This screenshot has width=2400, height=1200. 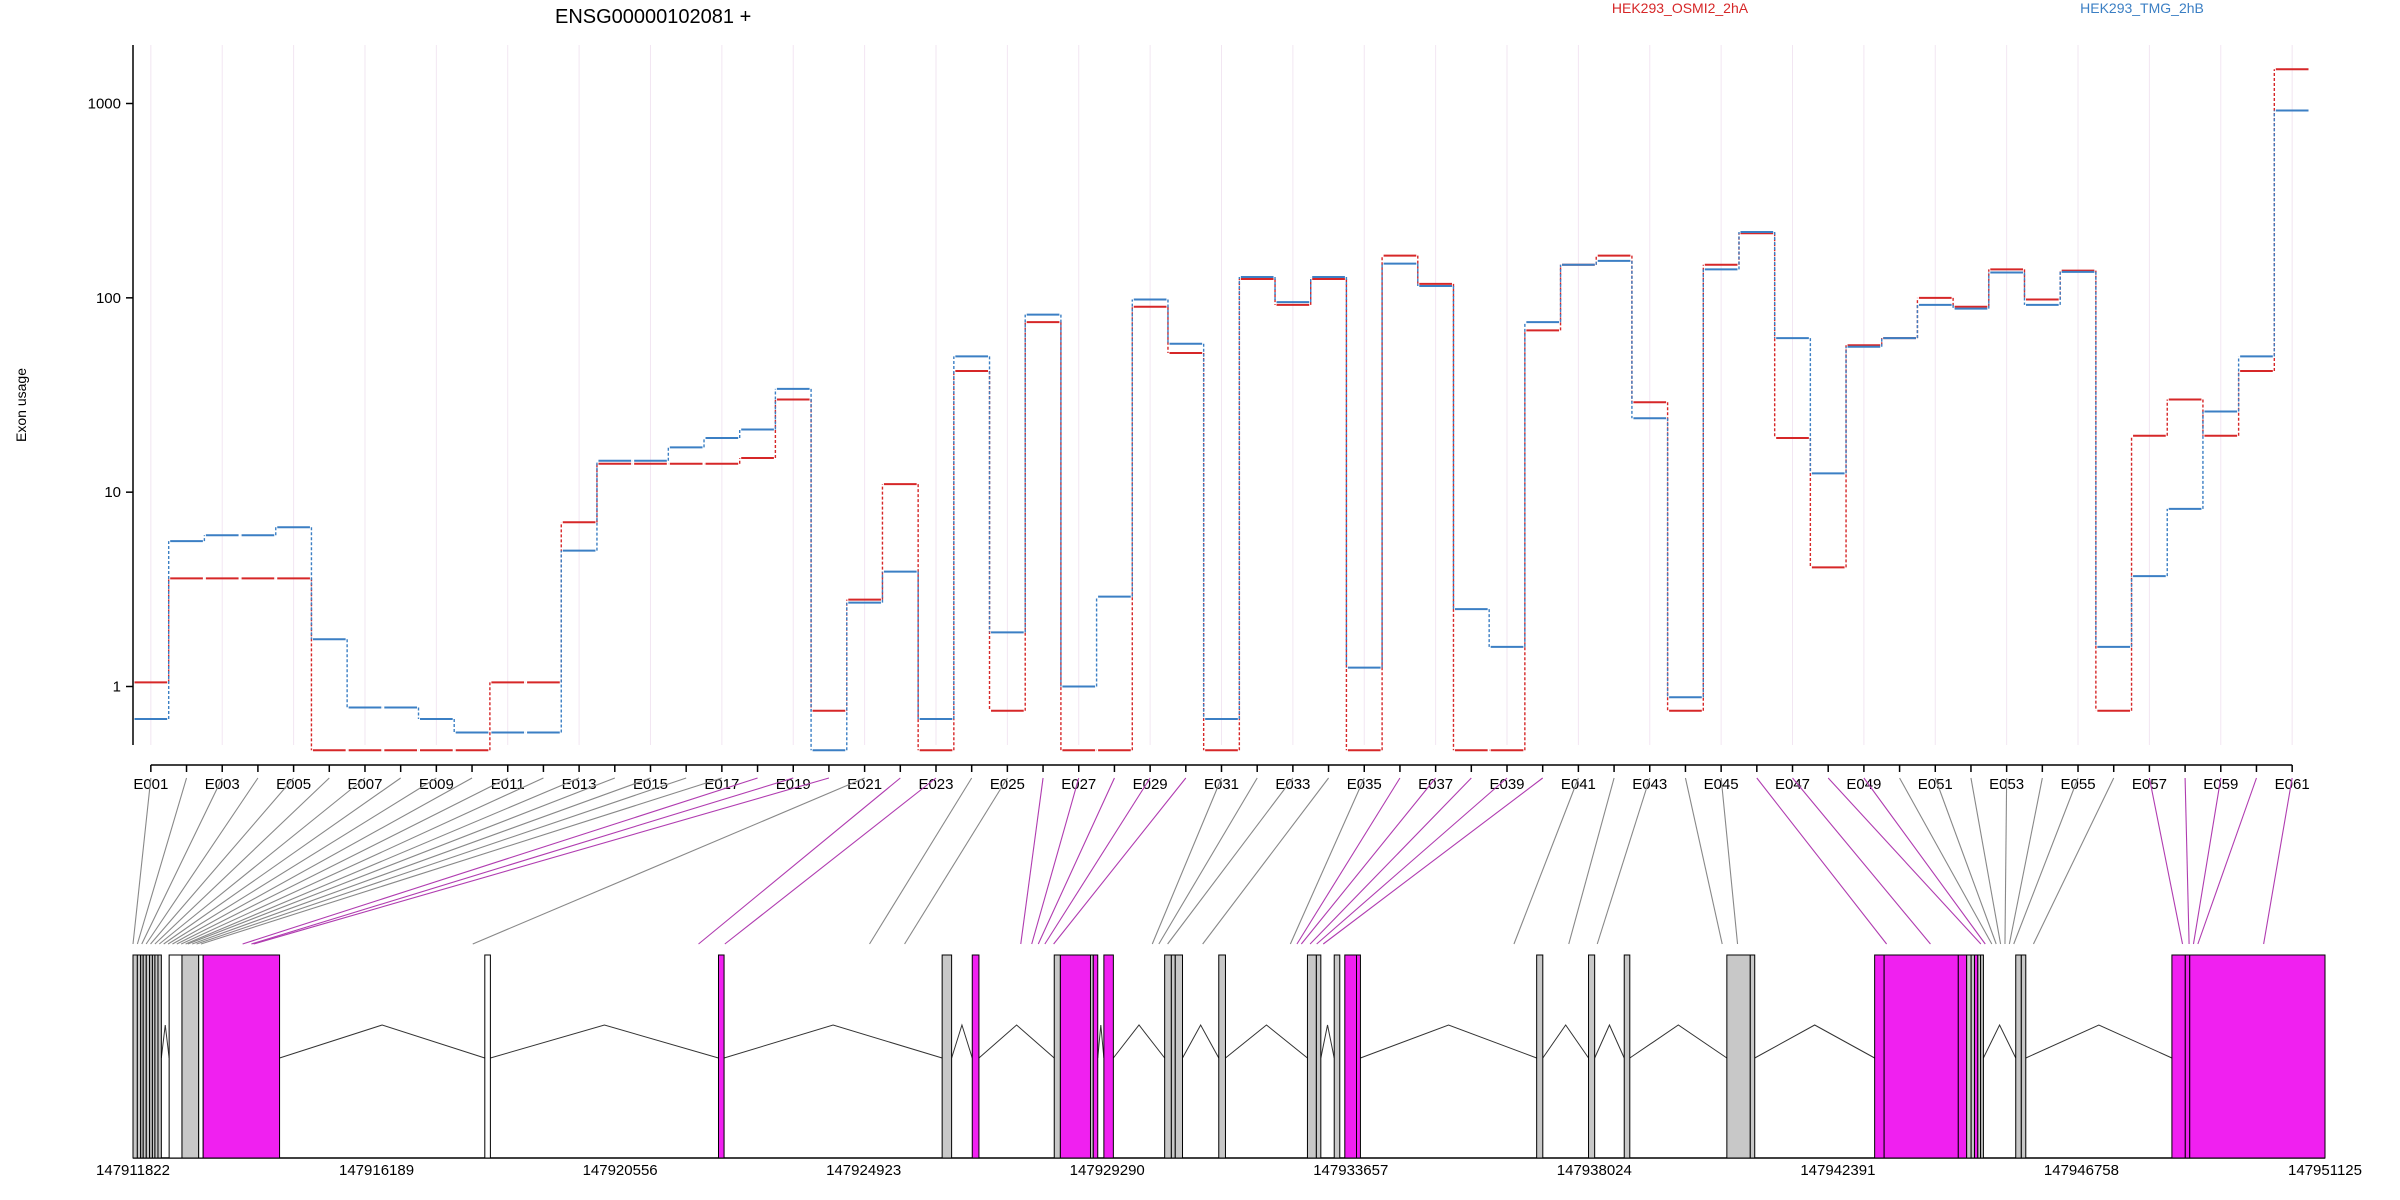 What do you see at coordinates (863, 1170) in the screenshot?
I see `genomic-coordinate-label: 147924923` at bounding box center [863, 1170].